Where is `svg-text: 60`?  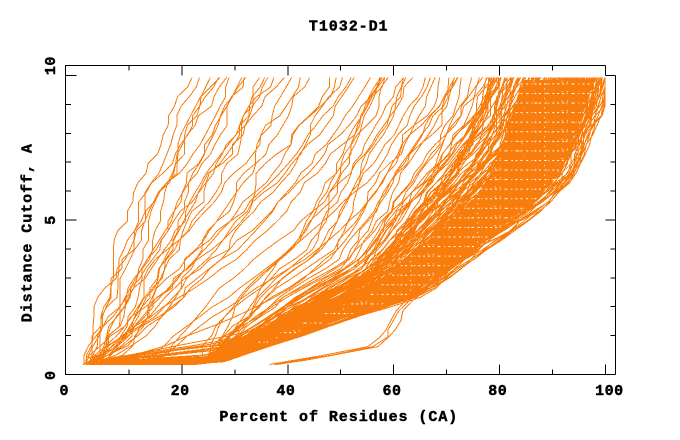 svg-text: 60 is located at coordinates (391, 391).